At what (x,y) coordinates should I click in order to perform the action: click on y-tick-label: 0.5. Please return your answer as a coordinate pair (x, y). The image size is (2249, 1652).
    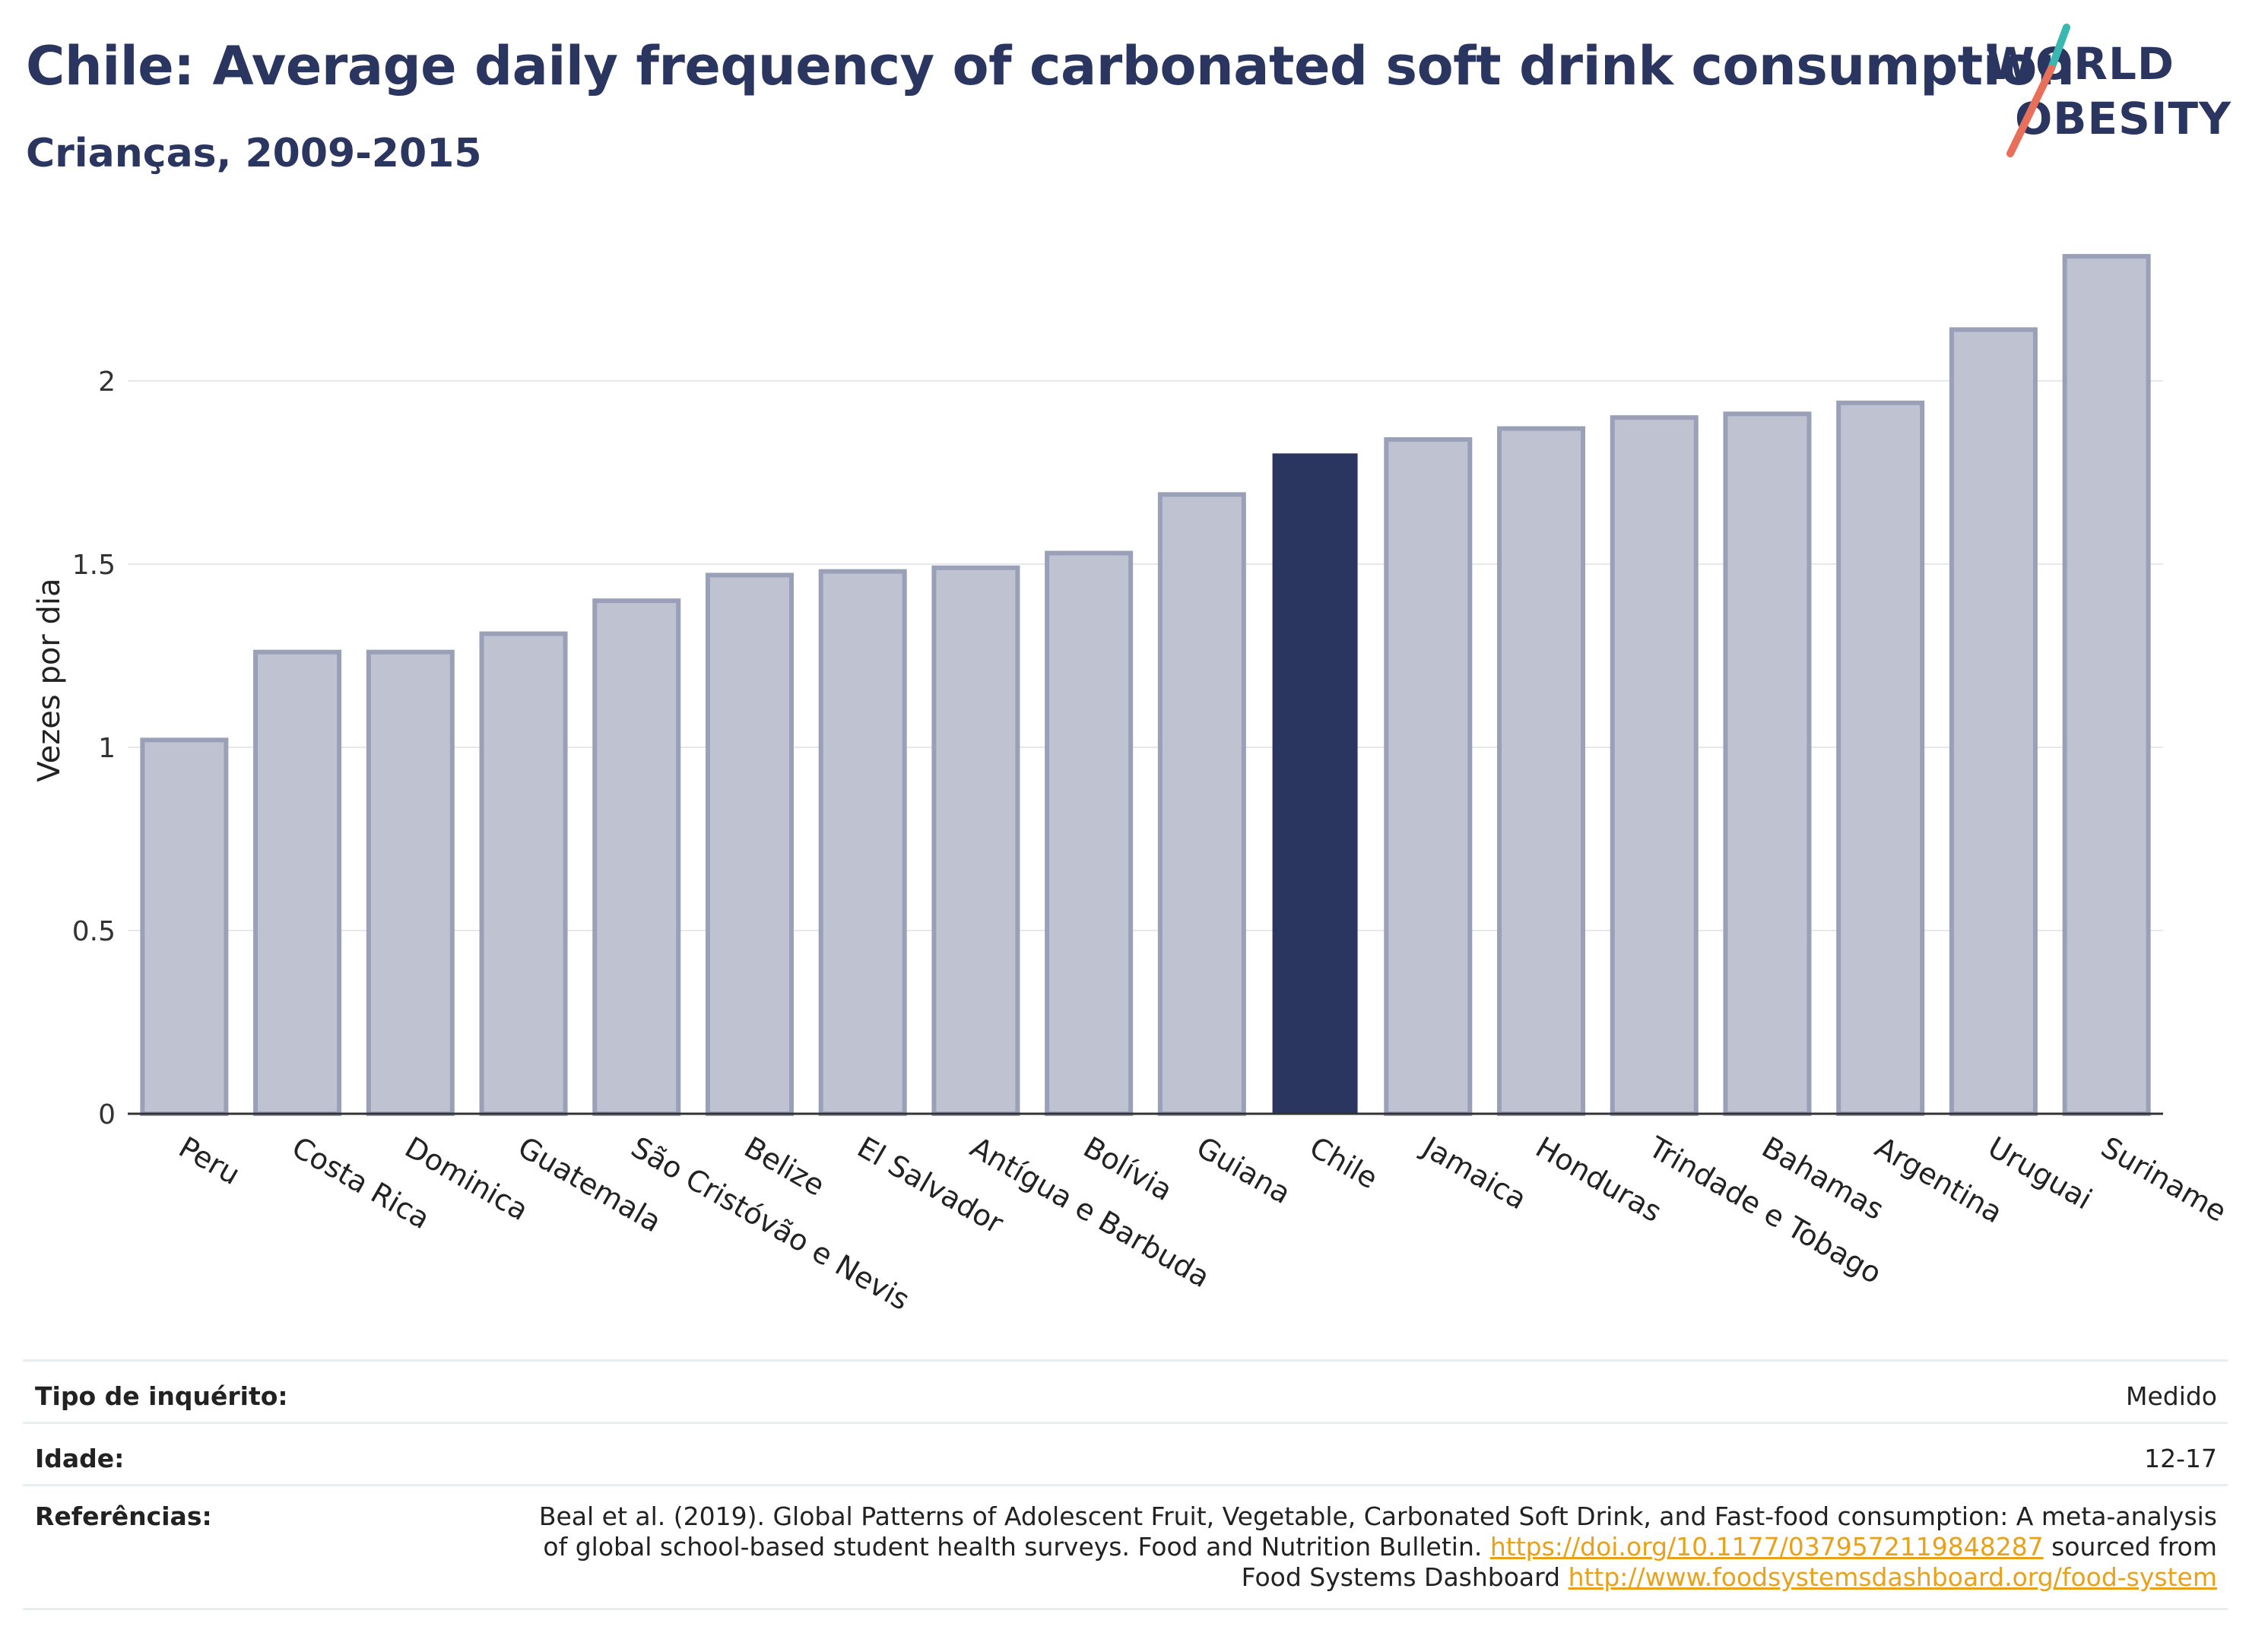
    Looking at the image, I should click on (94, 931).